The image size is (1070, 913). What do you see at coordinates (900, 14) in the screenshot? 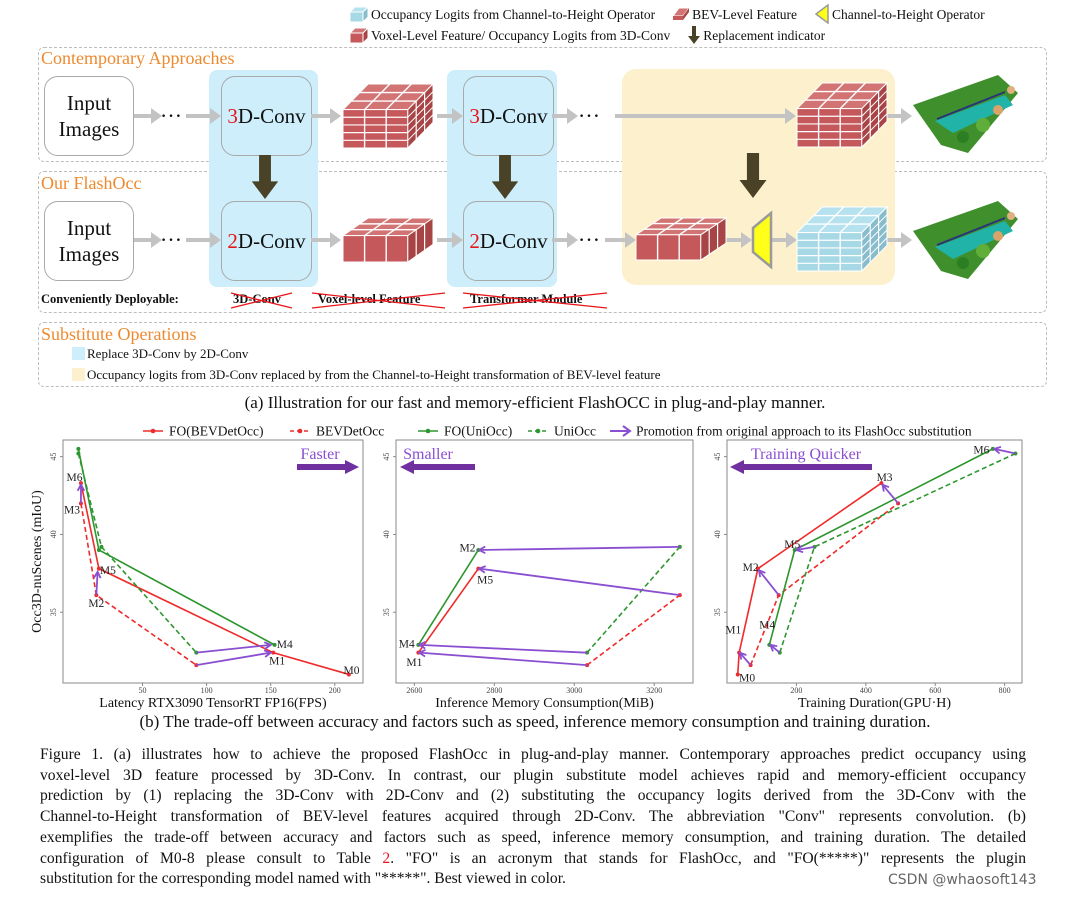
I see `legend-c2h-operator: Channel-to-Height Operator` at bounding box center [900, 14].